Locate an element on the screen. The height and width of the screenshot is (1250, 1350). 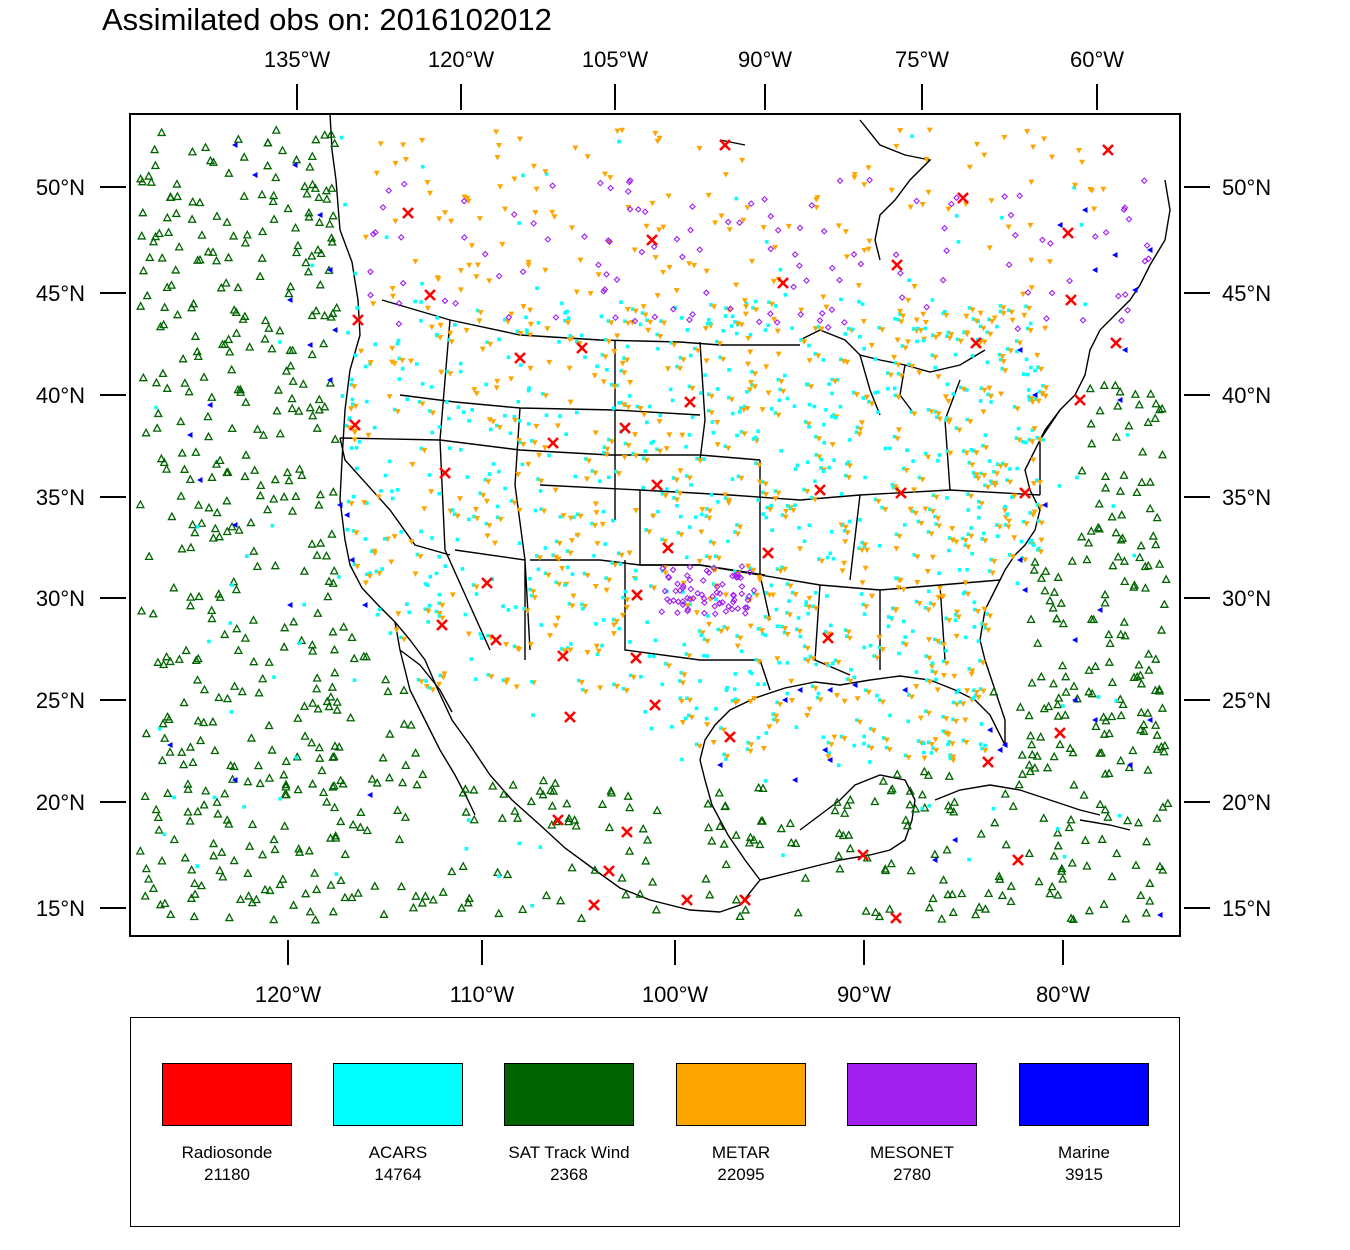
marine-marker is located at coordinates (347, 515).